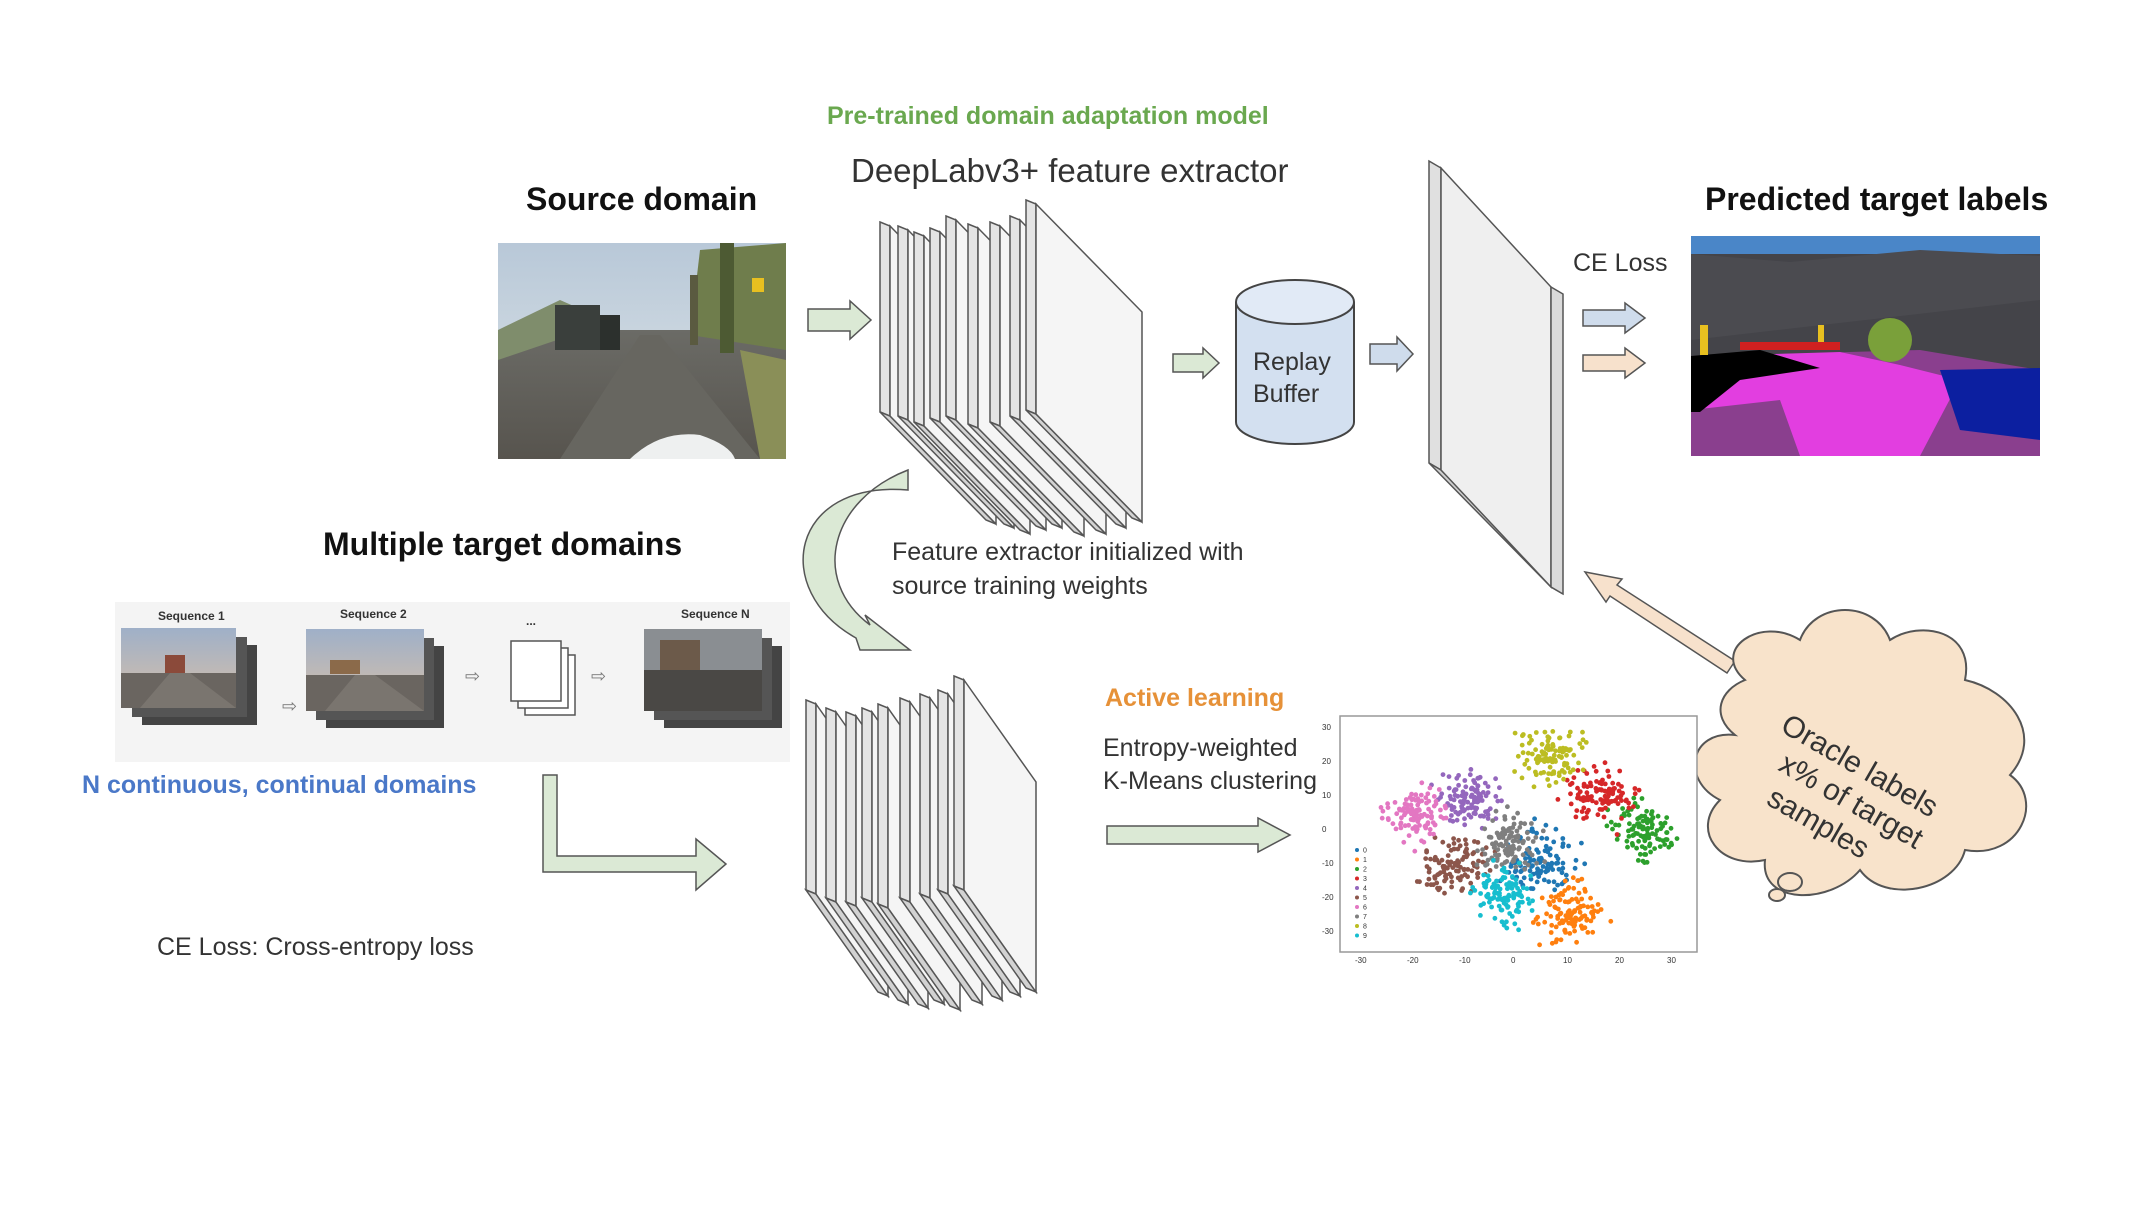  Describe the element at coordinates (1365, 917) in the screenshot. I see `legend-label: 7` at that location.